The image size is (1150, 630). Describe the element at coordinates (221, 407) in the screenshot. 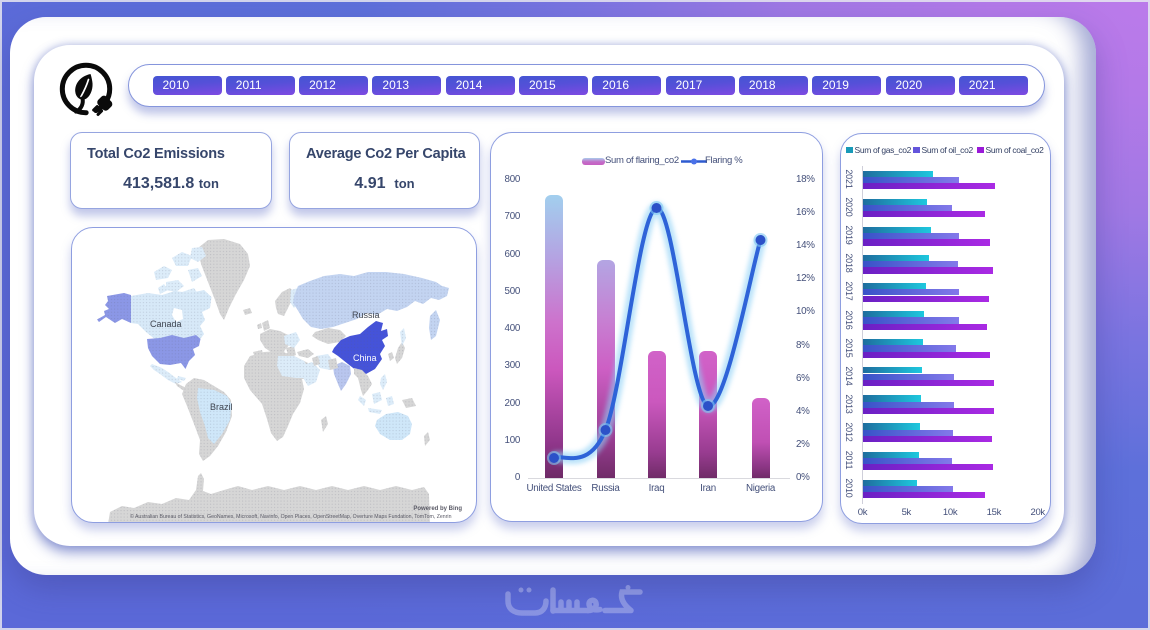

I see `svg-text: Brazil` at that location.